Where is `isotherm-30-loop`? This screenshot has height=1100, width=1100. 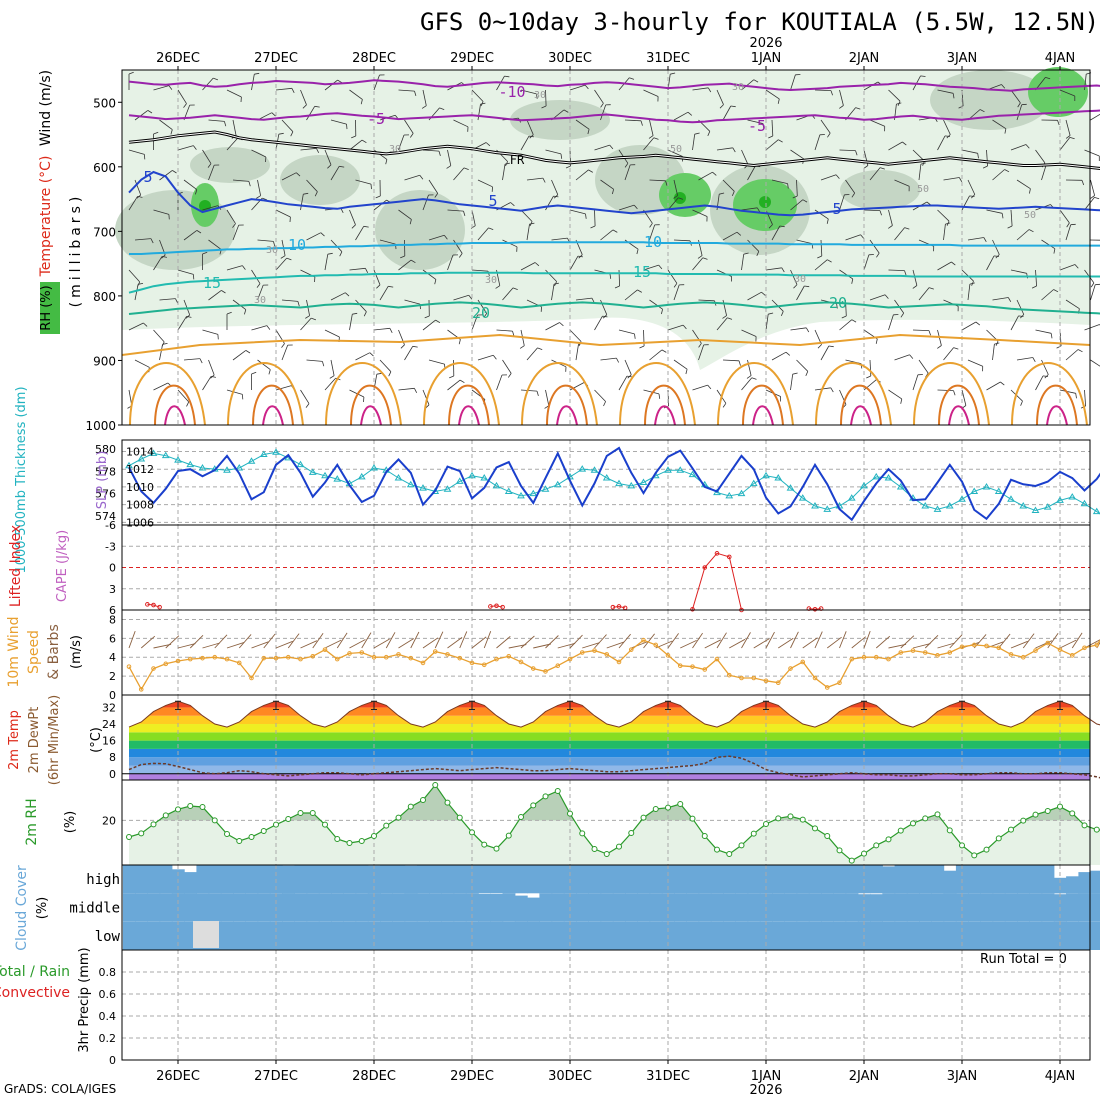
isotherm-30-loop is located at coordinates (959, 405).